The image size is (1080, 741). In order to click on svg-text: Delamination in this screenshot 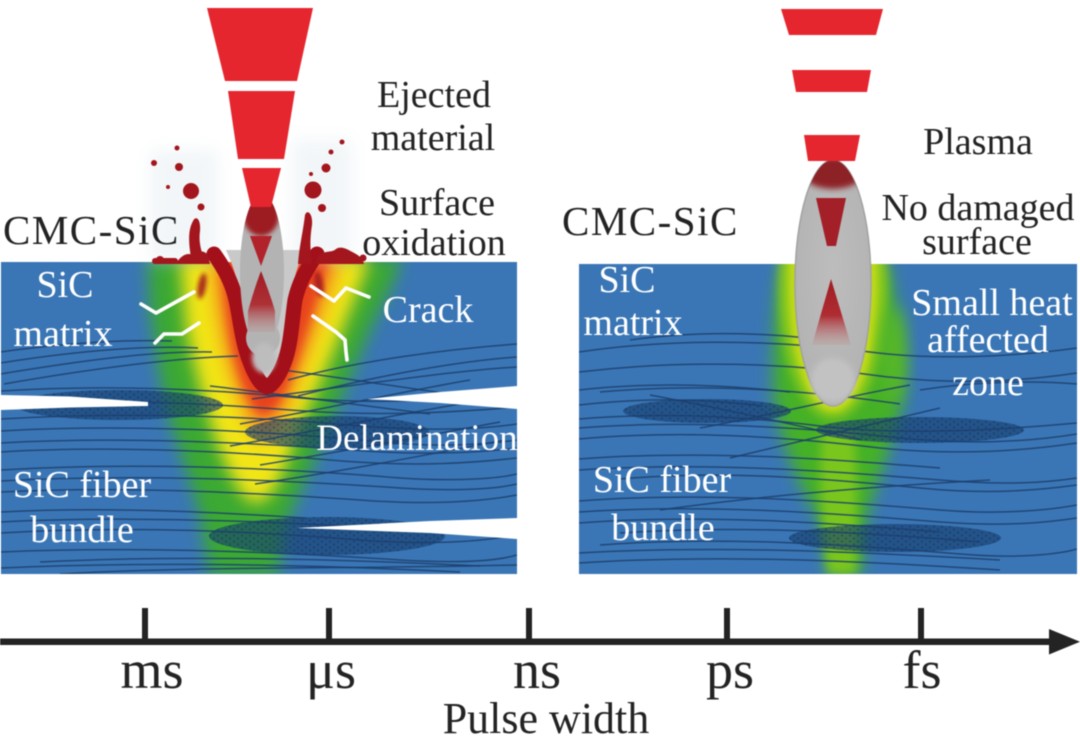, I will do `click(416, 438)`.